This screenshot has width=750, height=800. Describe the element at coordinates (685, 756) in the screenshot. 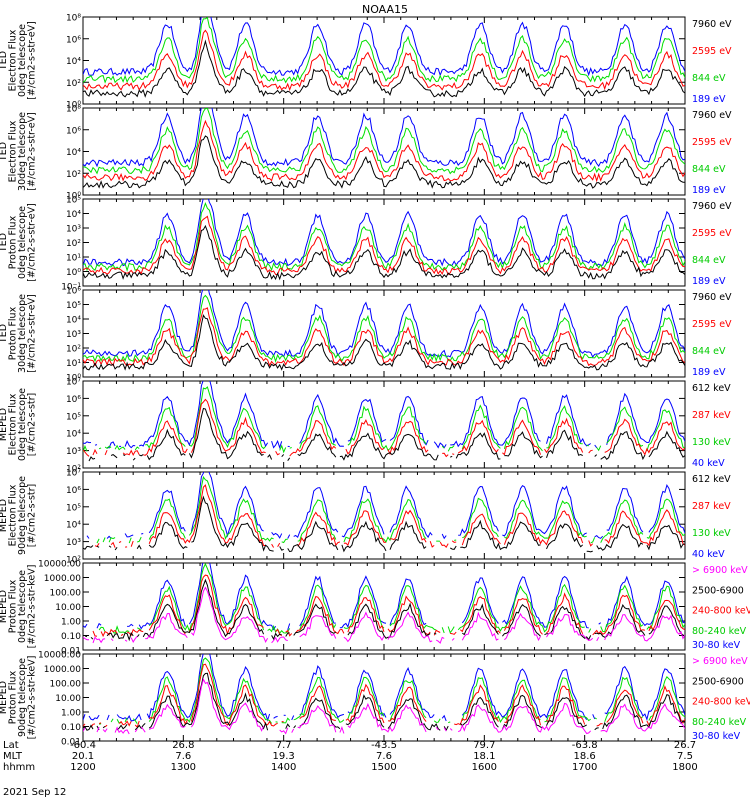

I see `footer-cell: 7.5` at that location.